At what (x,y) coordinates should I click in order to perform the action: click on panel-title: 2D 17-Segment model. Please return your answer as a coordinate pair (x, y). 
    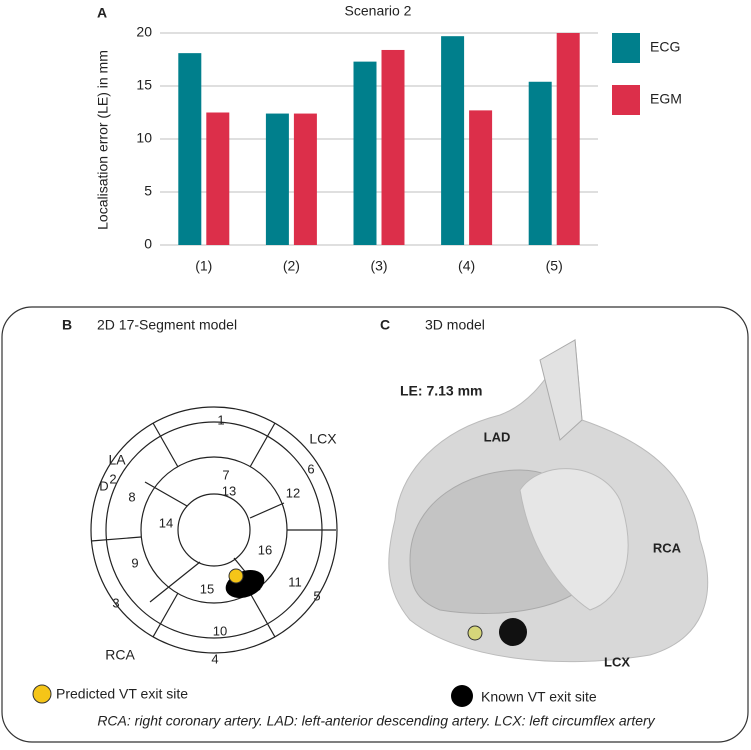
    Looking at the image, I should click on (167, 325).